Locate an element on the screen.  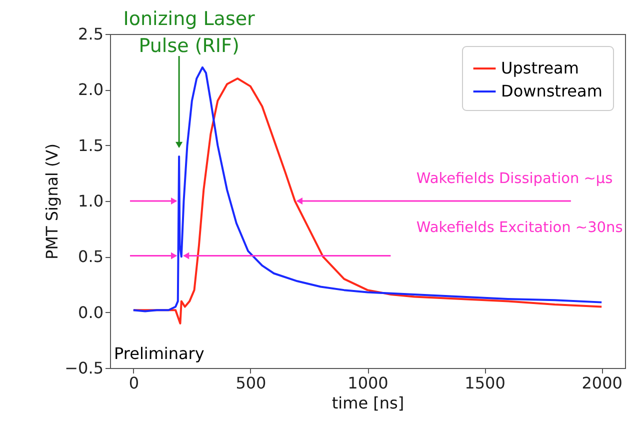
annotation: Wakefields Excitation ~30ns is located at coordinates (519, 228).